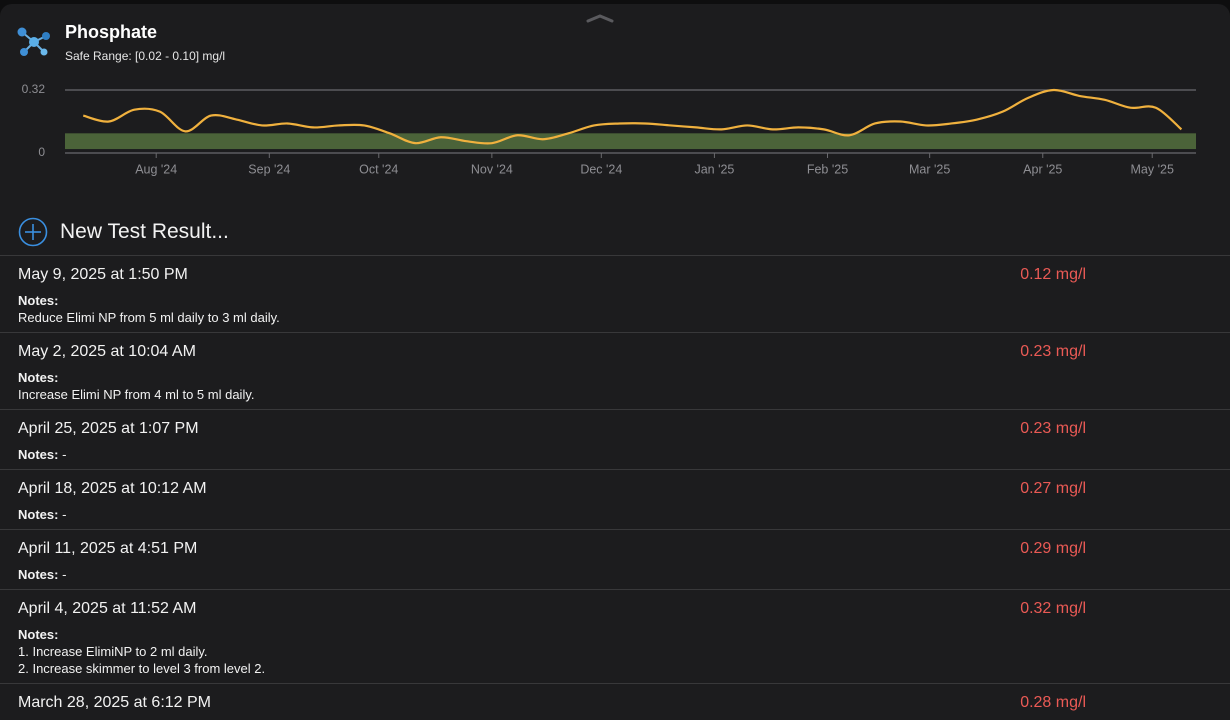  Describe the element at coordinates (1053, 548) in the screenshot. I see `result-value: 0.29 mg/l` at that location.